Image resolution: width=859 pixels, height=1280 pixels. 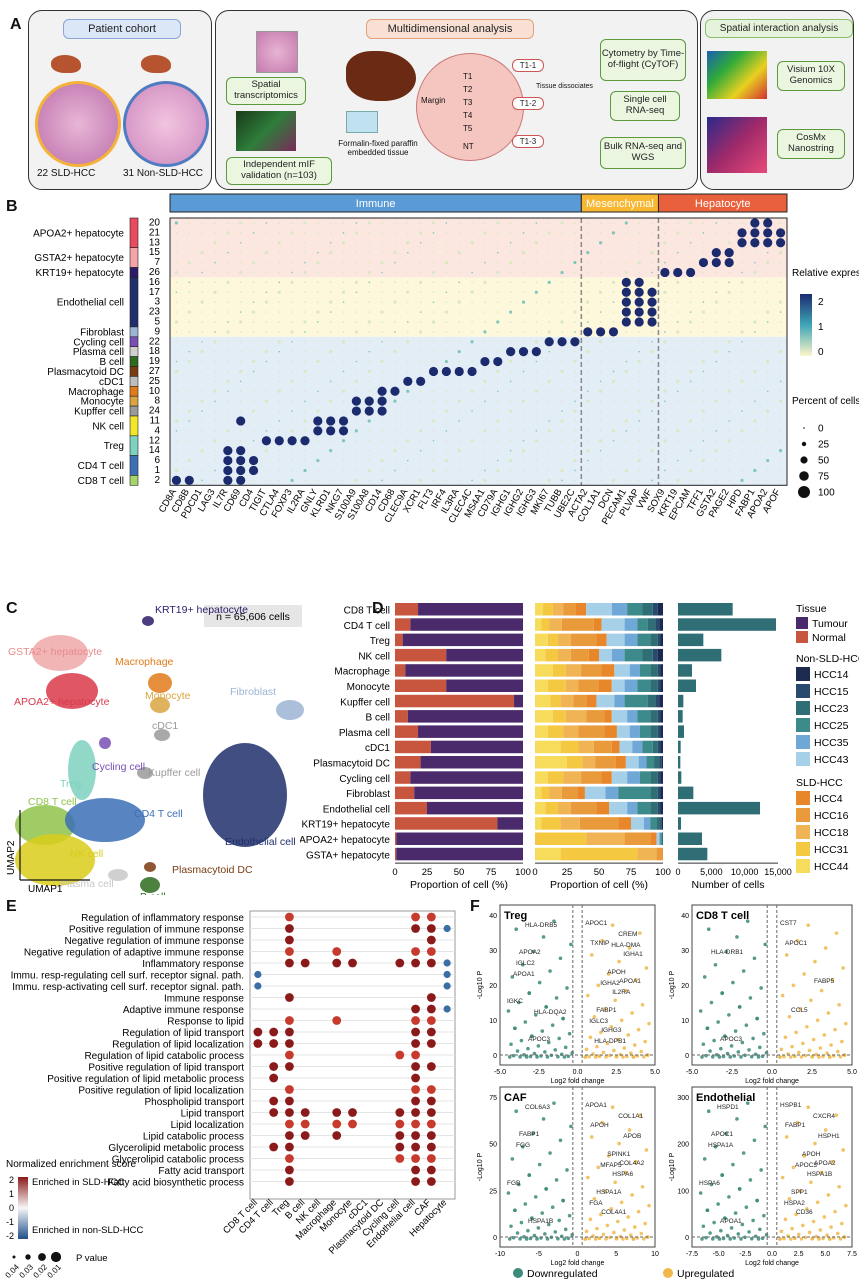 I want to click on legend-swatch, so click(x=803, y=798).